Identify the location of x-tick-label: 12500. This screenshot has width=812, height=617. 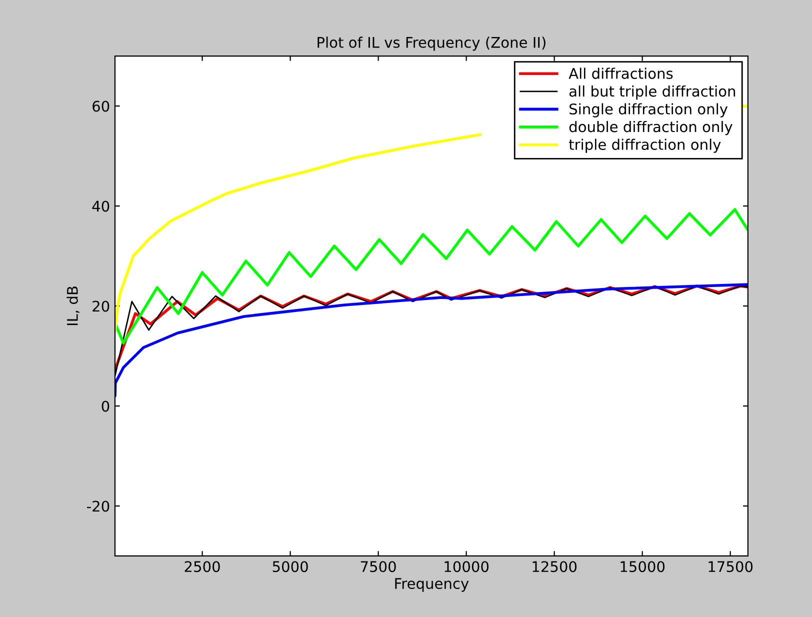
(554, 566).